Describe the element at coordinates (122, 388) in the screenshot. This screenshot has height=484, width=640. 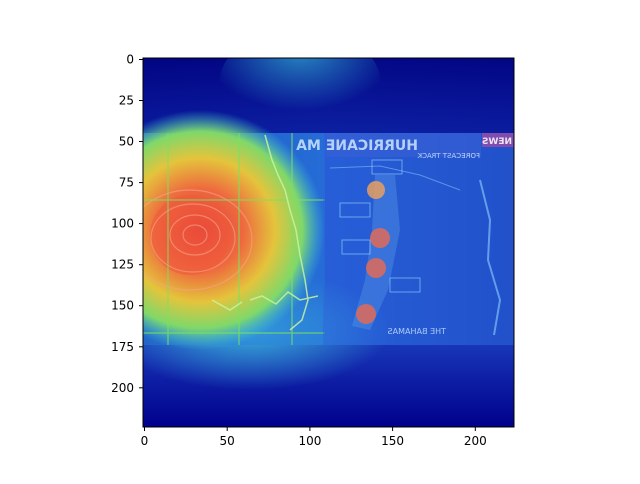
I see `y-tick-label: 200` at that location.